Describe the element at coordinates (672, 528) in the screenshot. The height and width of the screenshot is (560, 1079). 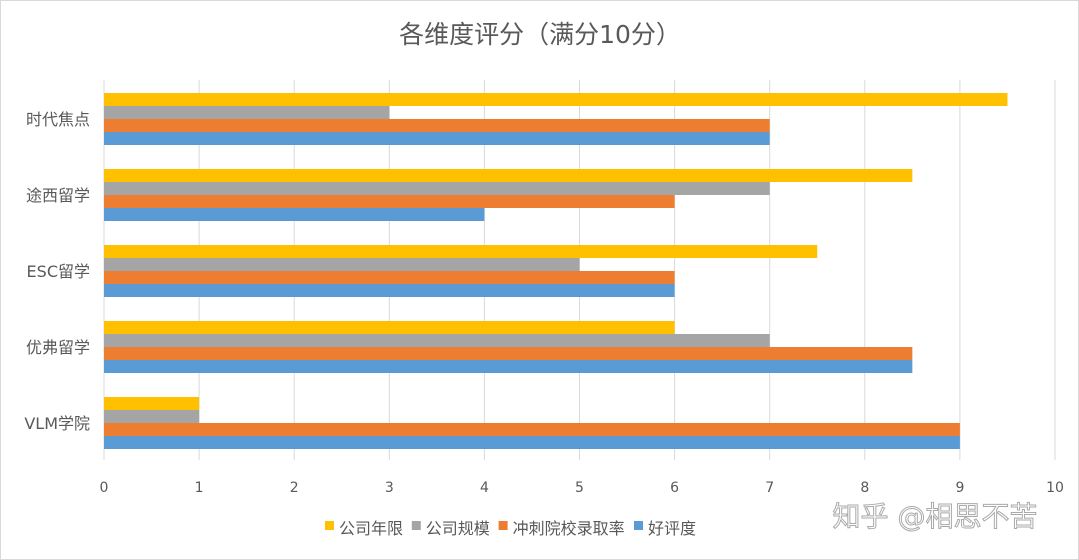
I see `legend-label: 好评度` at that location.